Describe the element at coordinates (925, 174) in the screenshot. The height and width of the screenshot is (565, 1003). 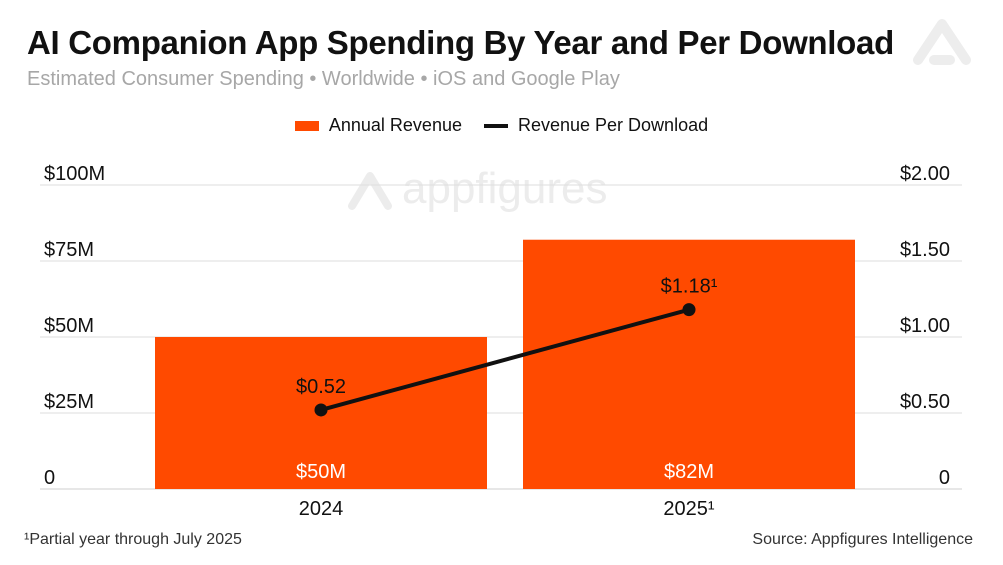
I see `y-right-tick-label: $2.00` at that location.